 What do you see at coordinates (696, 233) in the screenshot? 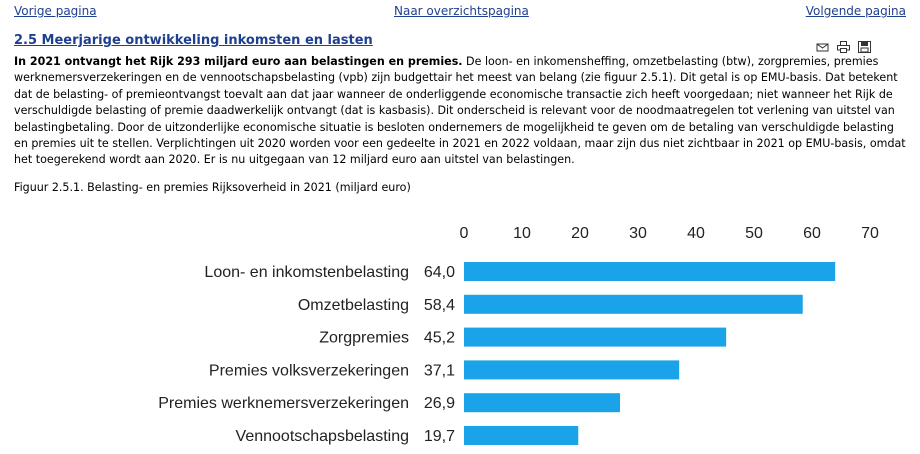
I see `x-tick-label: 40` at bounding box center [696, 233].